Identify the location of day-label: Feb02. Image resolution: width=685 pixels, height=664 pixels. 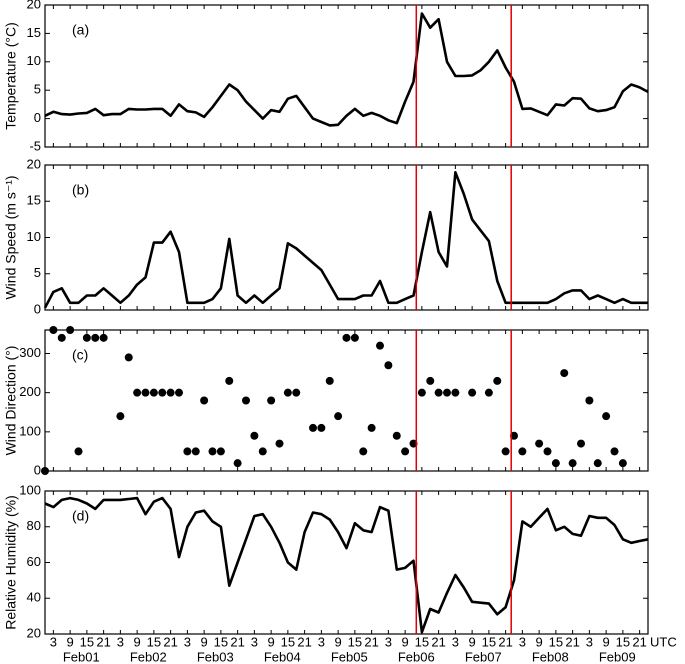
(148, 656).